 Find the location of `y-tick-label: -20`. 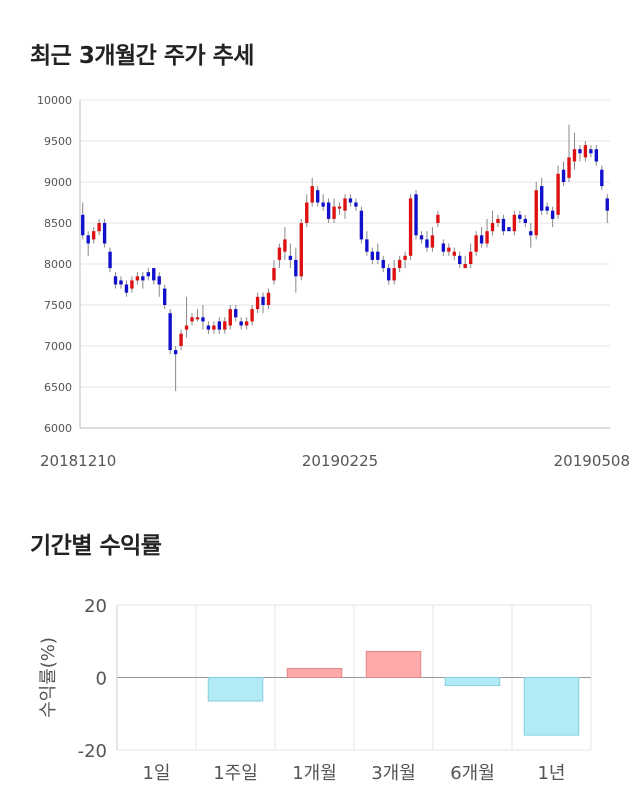

y-tick-label: -20 is located at coordinates (92, 751).